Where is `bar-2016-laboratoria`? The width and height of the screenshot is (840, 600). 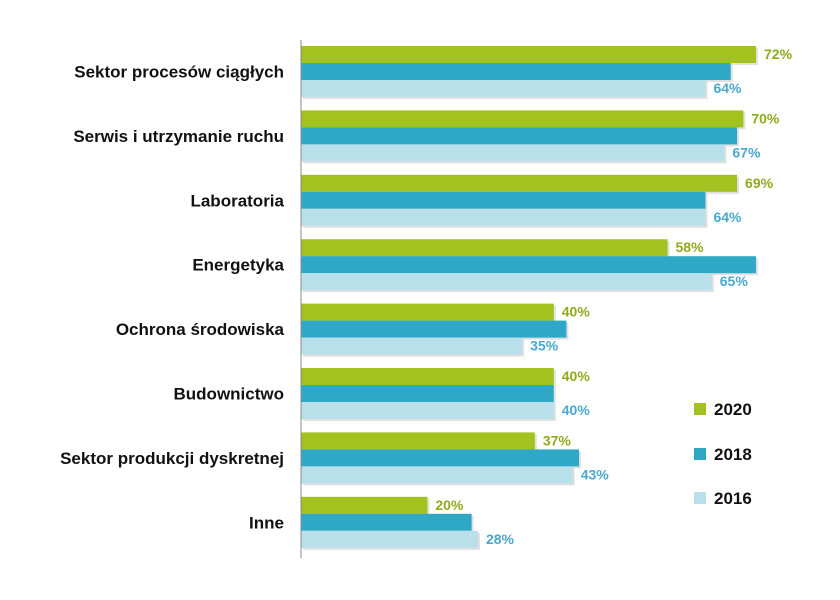 bar-2016-laboratoria is located at coordinates (503, 217).